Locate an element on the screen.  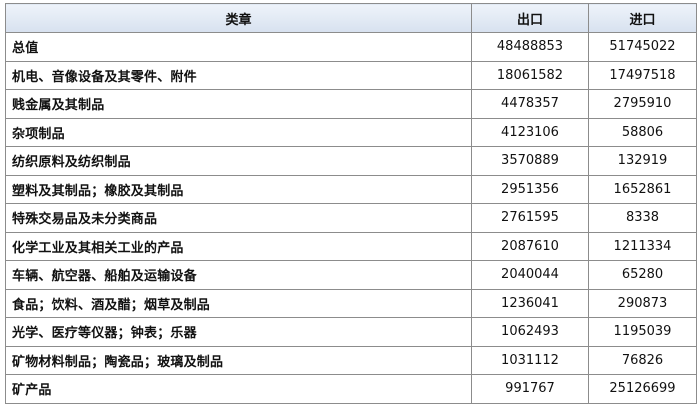
category-cell: 特殊交易品及未分类商品 is located at coordinates (238, 218).